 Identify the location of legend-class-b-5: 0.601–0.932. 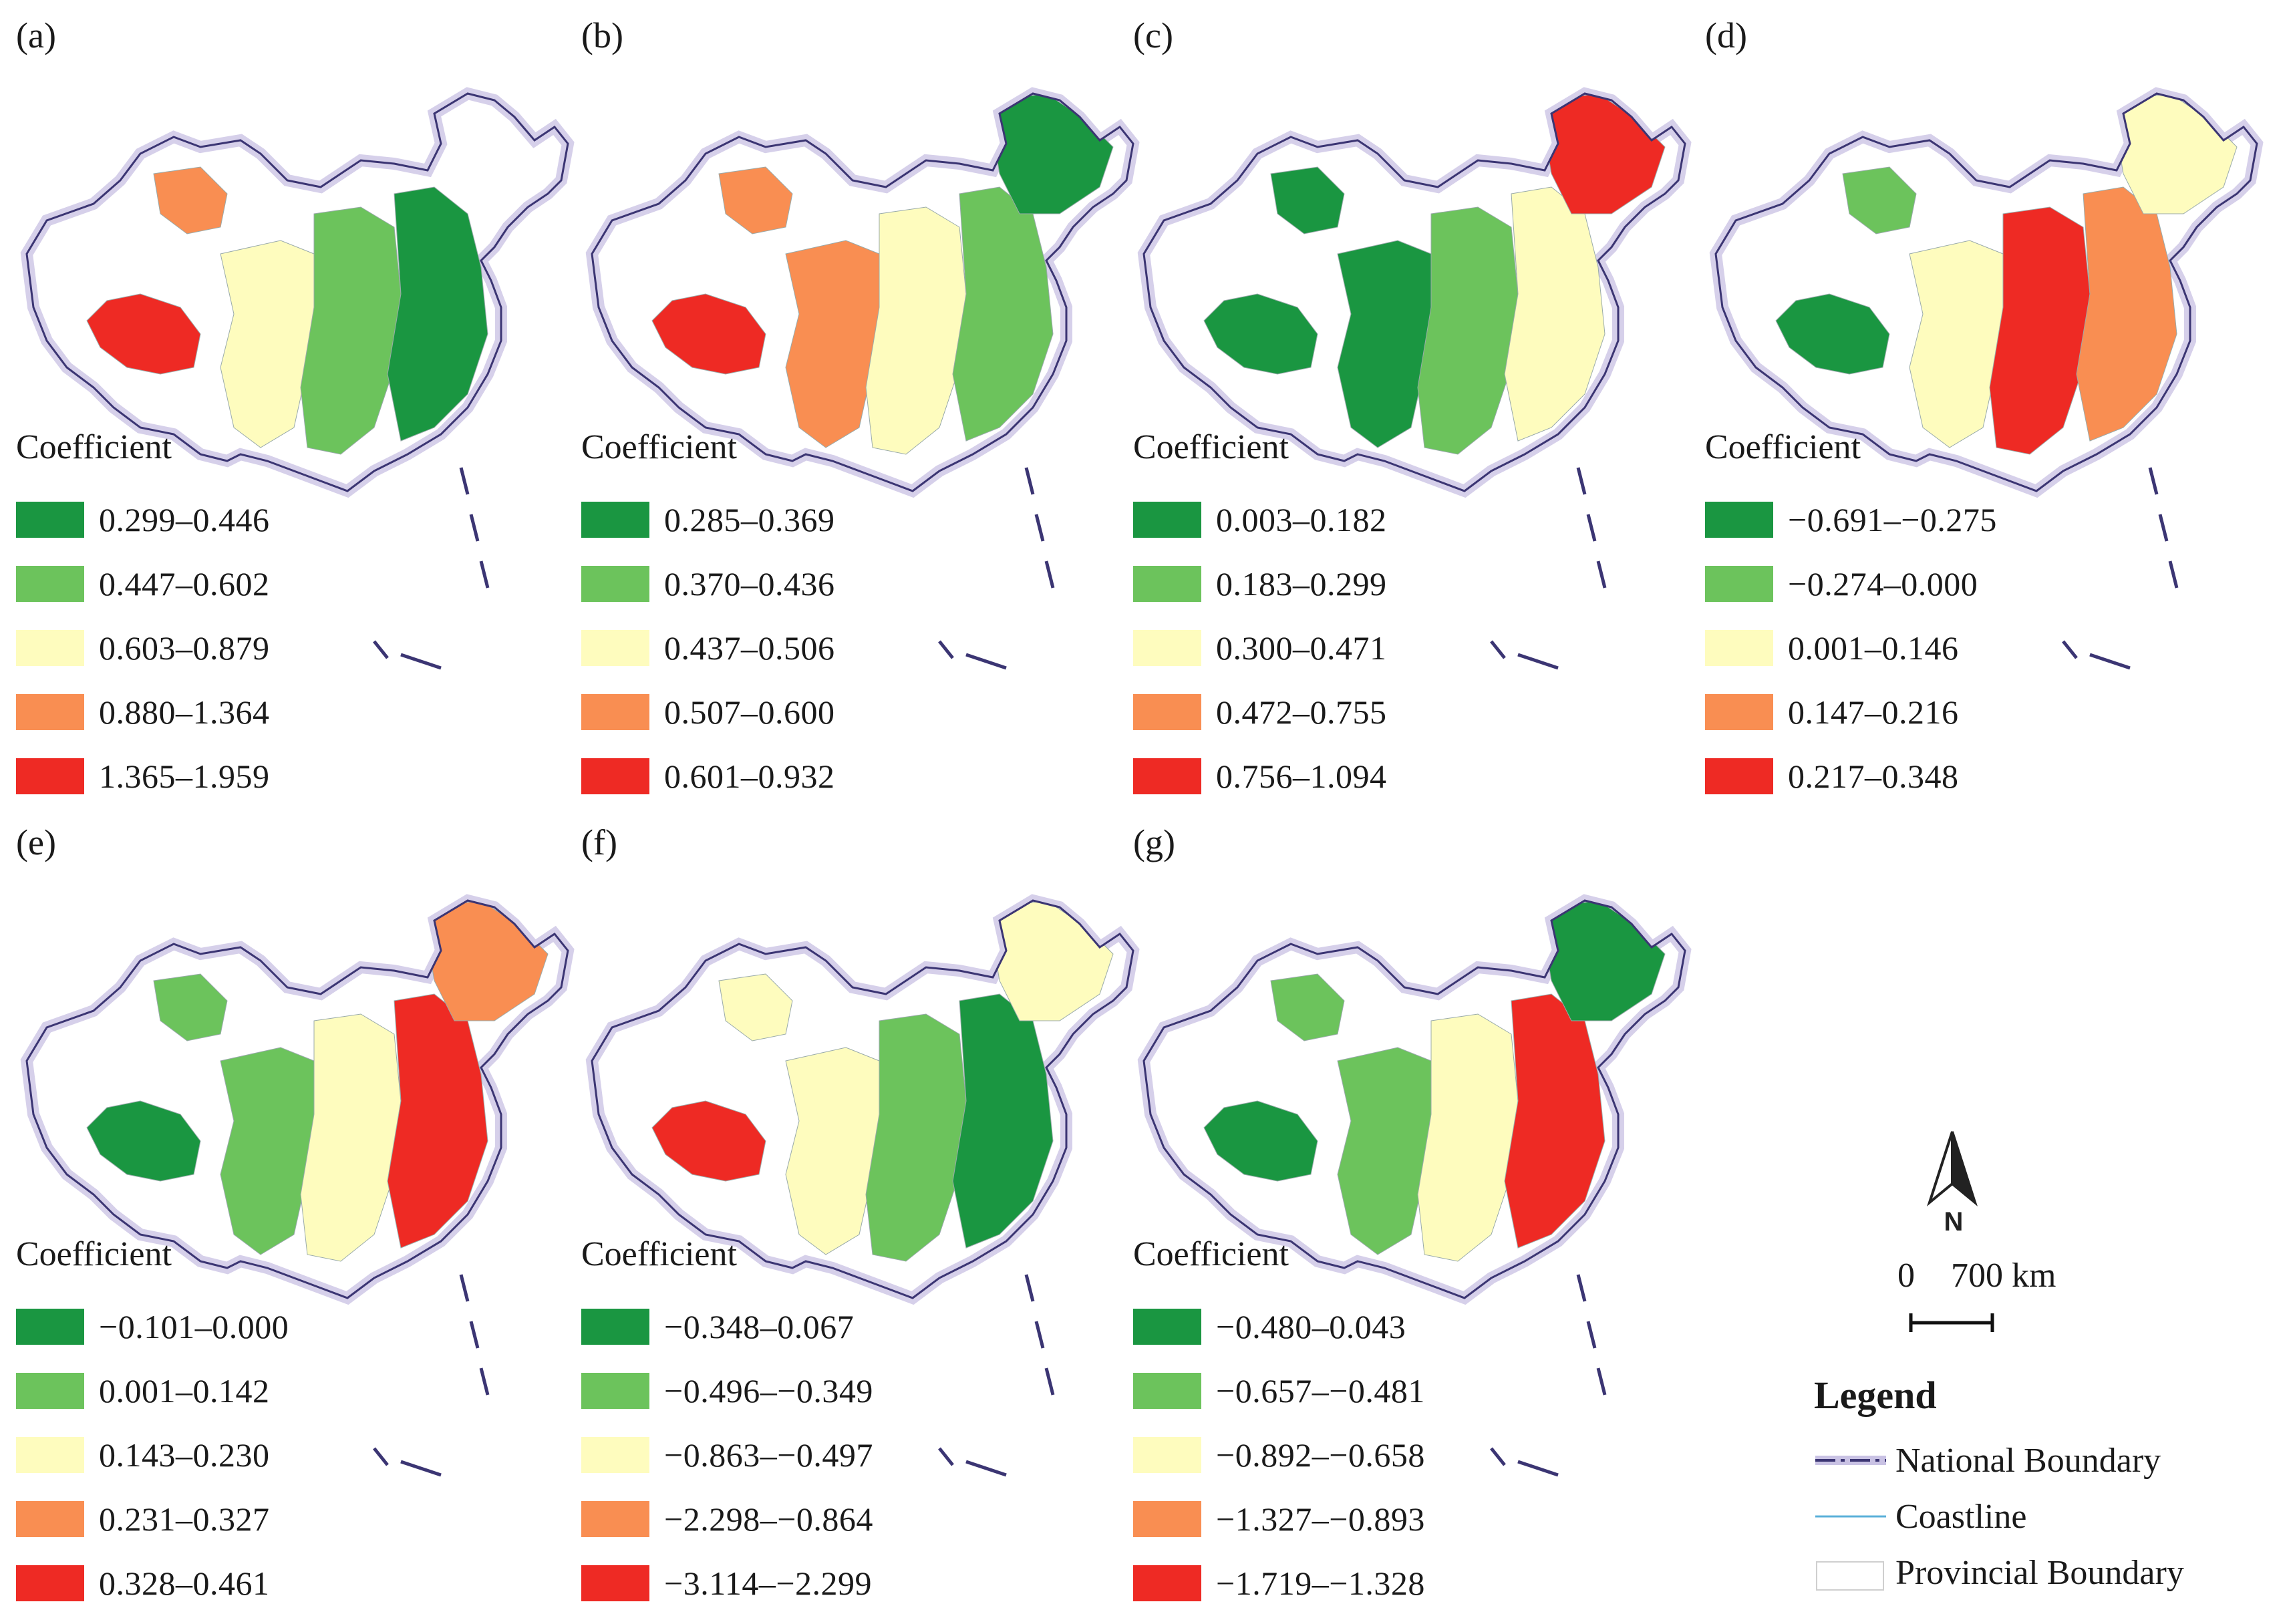
(708, 776).